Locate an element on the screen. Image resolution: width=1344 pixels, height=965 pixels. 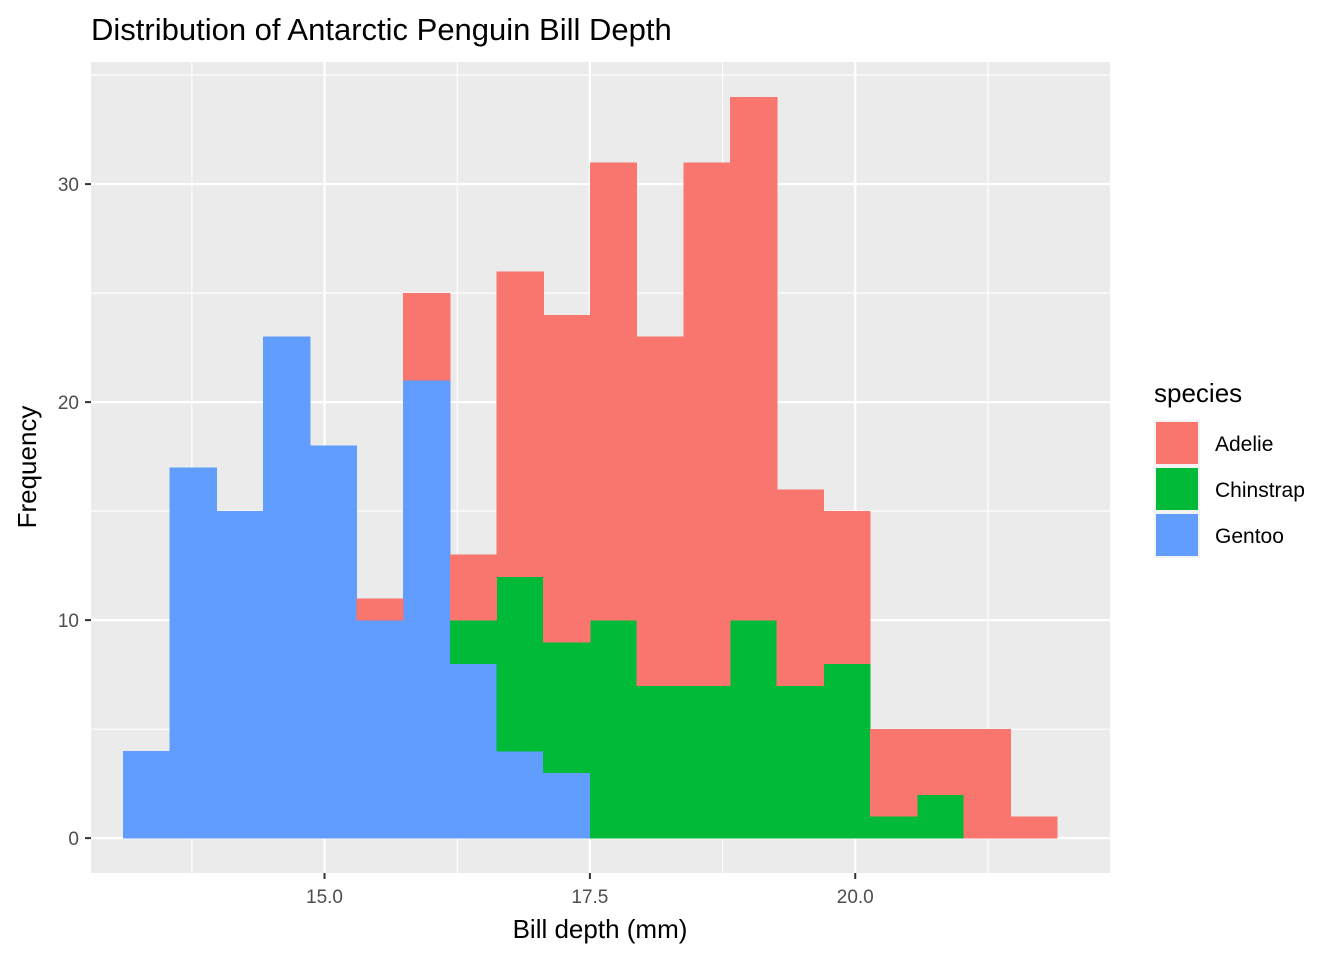
legend-swatch-gentoo is located at coordinates (1177, 535).